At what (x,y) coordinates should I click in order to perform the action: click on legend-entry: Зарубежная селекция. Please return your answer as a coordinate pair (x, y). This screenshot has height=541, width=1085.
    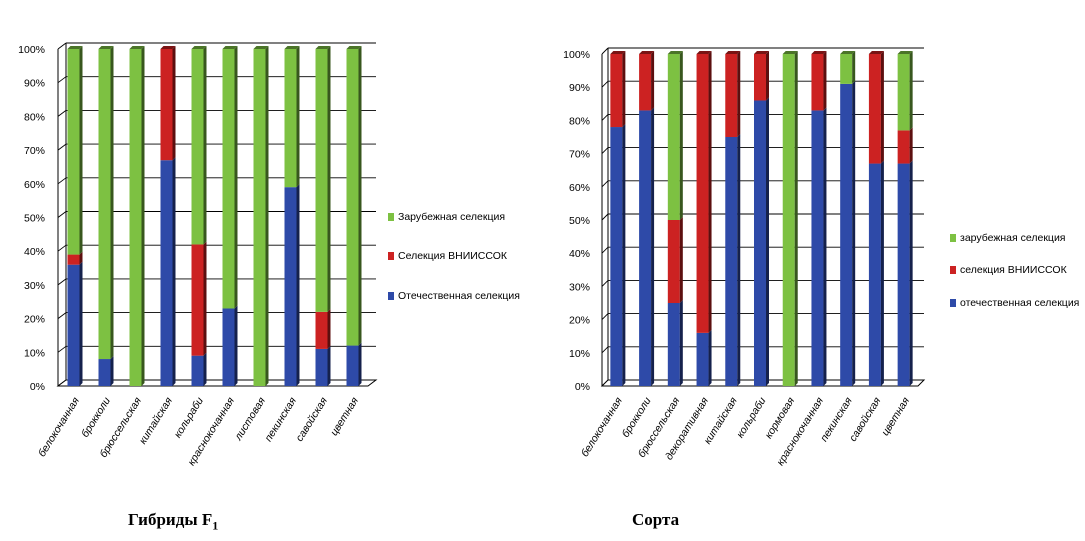
    Looking at the image, I should click on (451, 217).